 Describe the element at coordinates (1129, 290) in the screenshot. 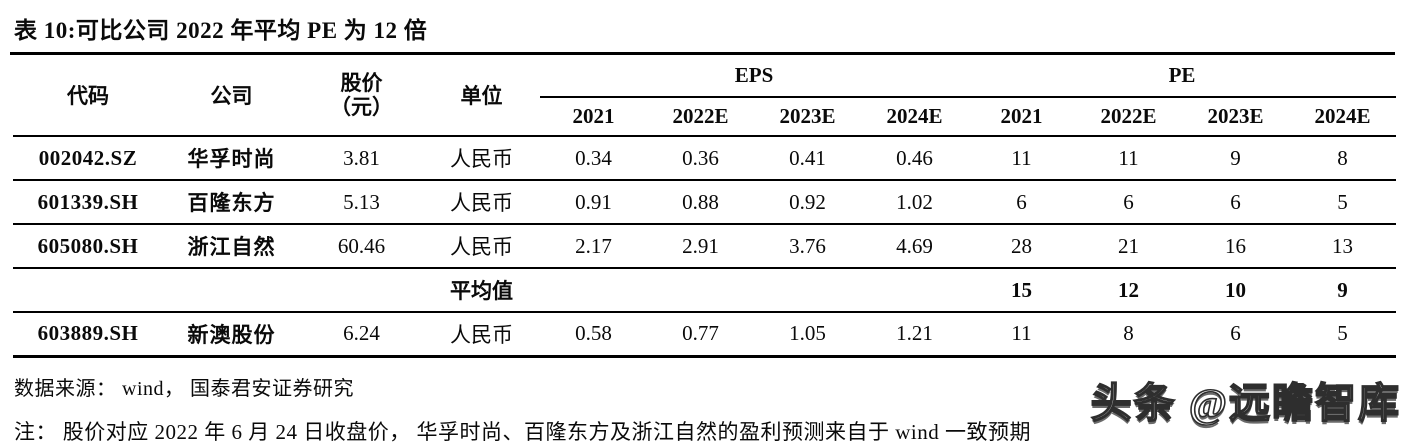

I see `avg-pe-2022e: 12` at that location.